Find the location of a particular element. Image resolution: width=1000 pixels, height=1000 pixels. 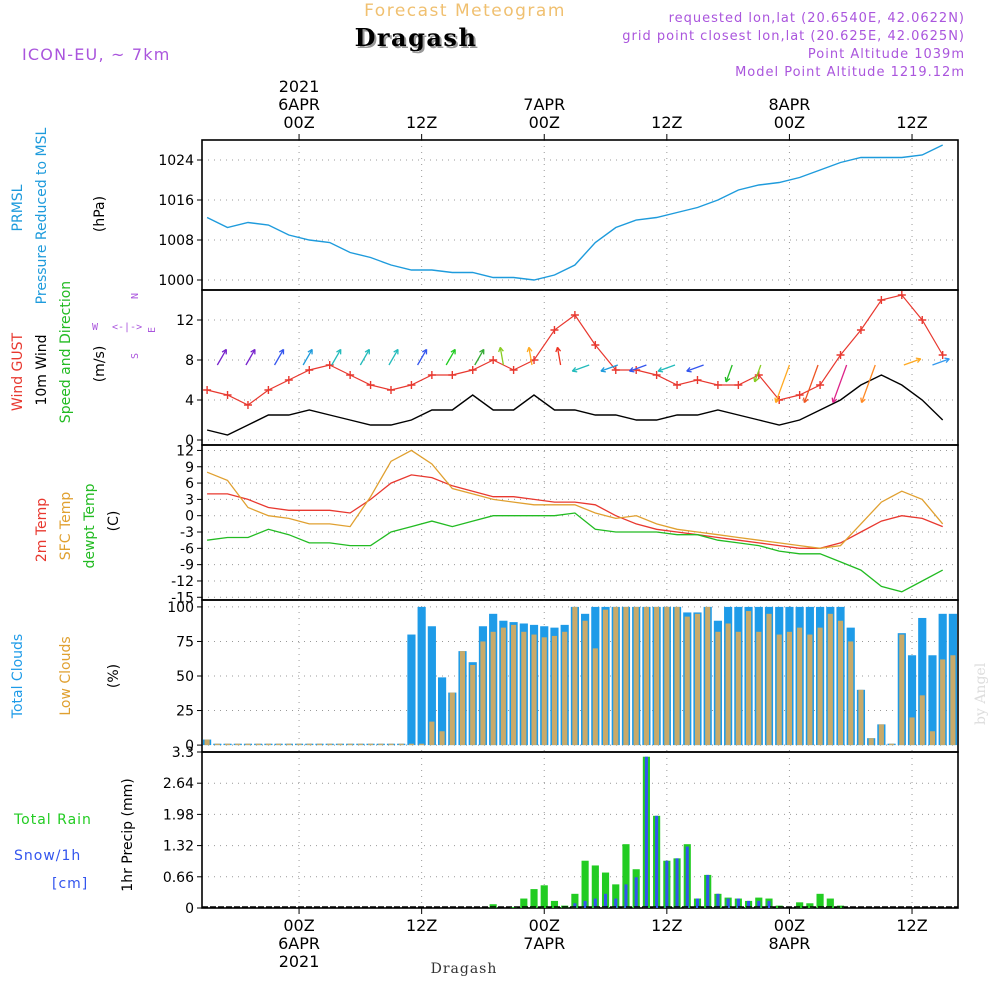

cm-label: [cm] is located at coordinates (70, 884).